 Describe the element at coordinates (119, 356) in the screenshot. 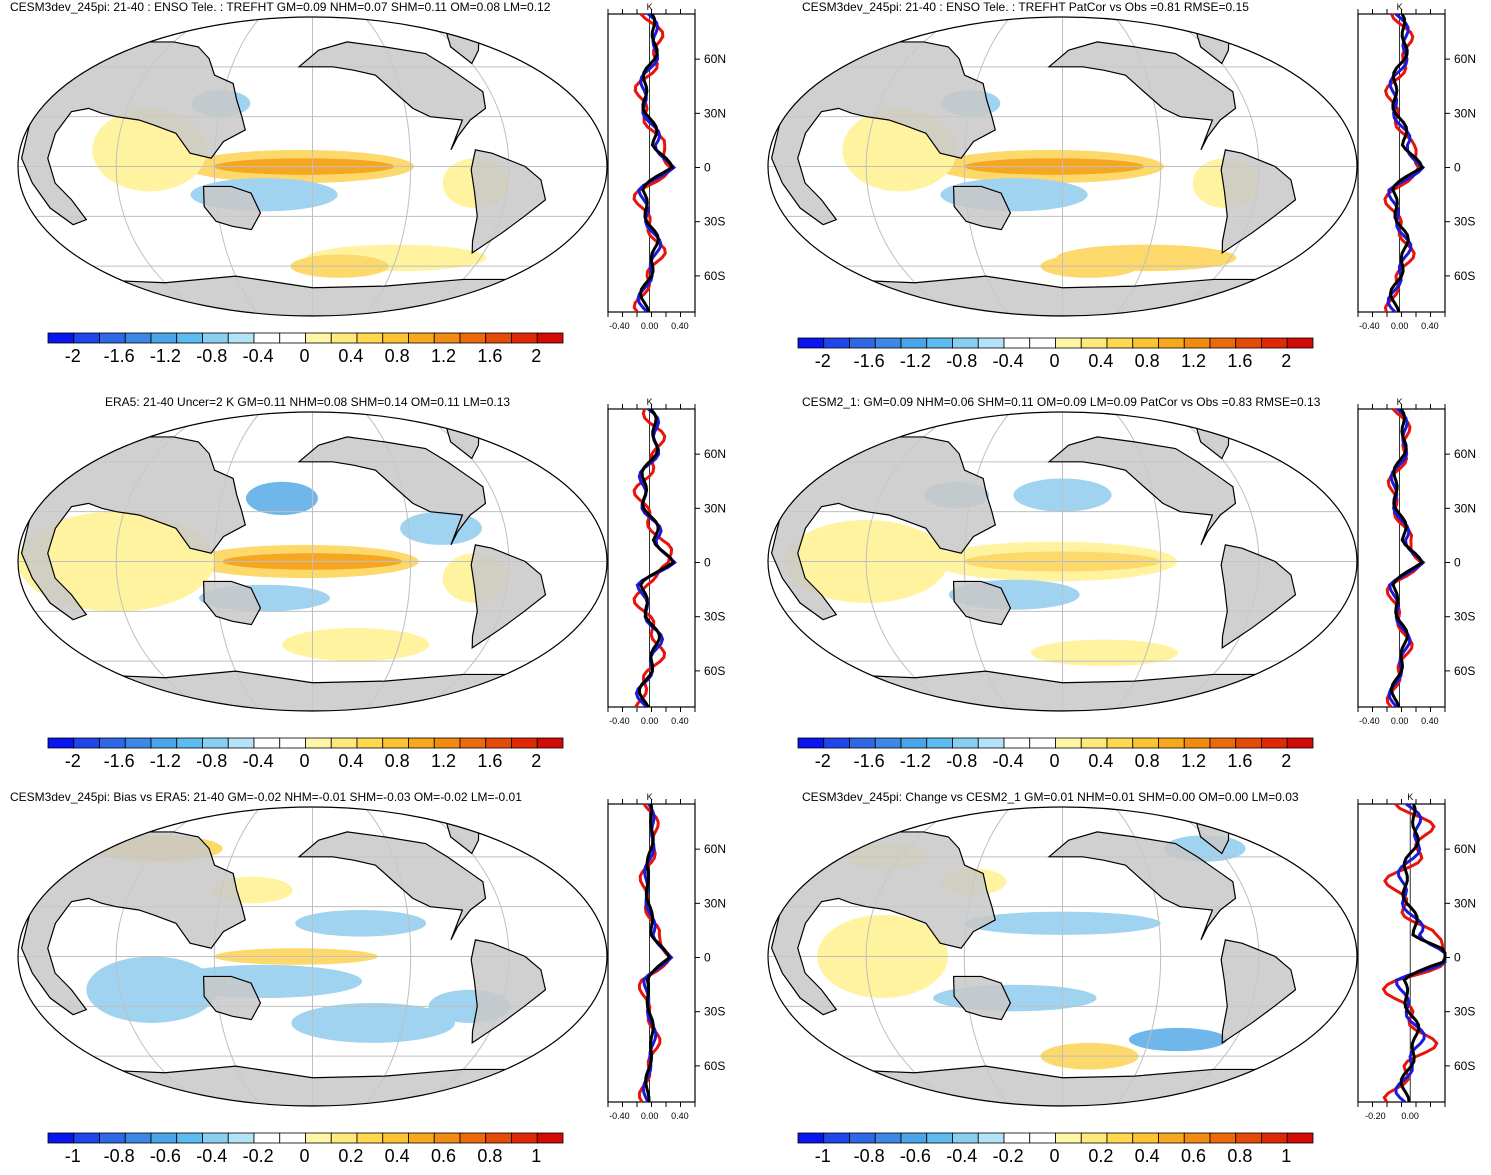

I see `colorbar-tick-label: -1.6` at that location.